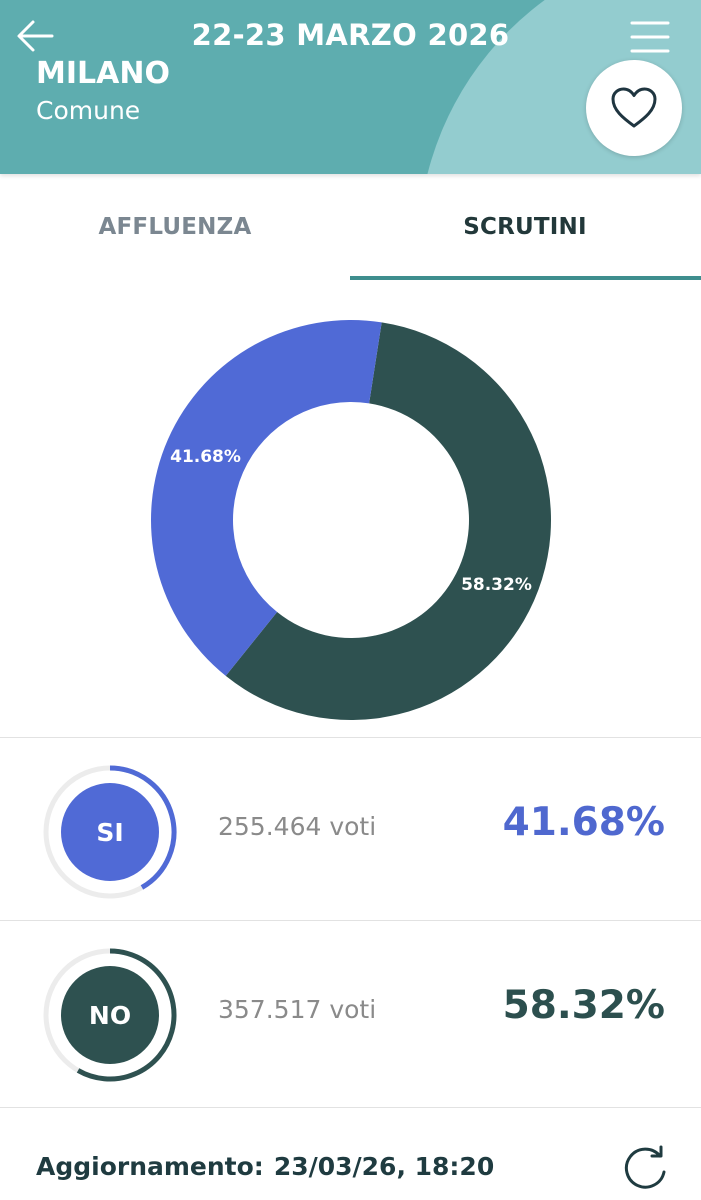 This screenshot has width=701, height=1200. I want to click on refresh-icon, so click(645, 1167).